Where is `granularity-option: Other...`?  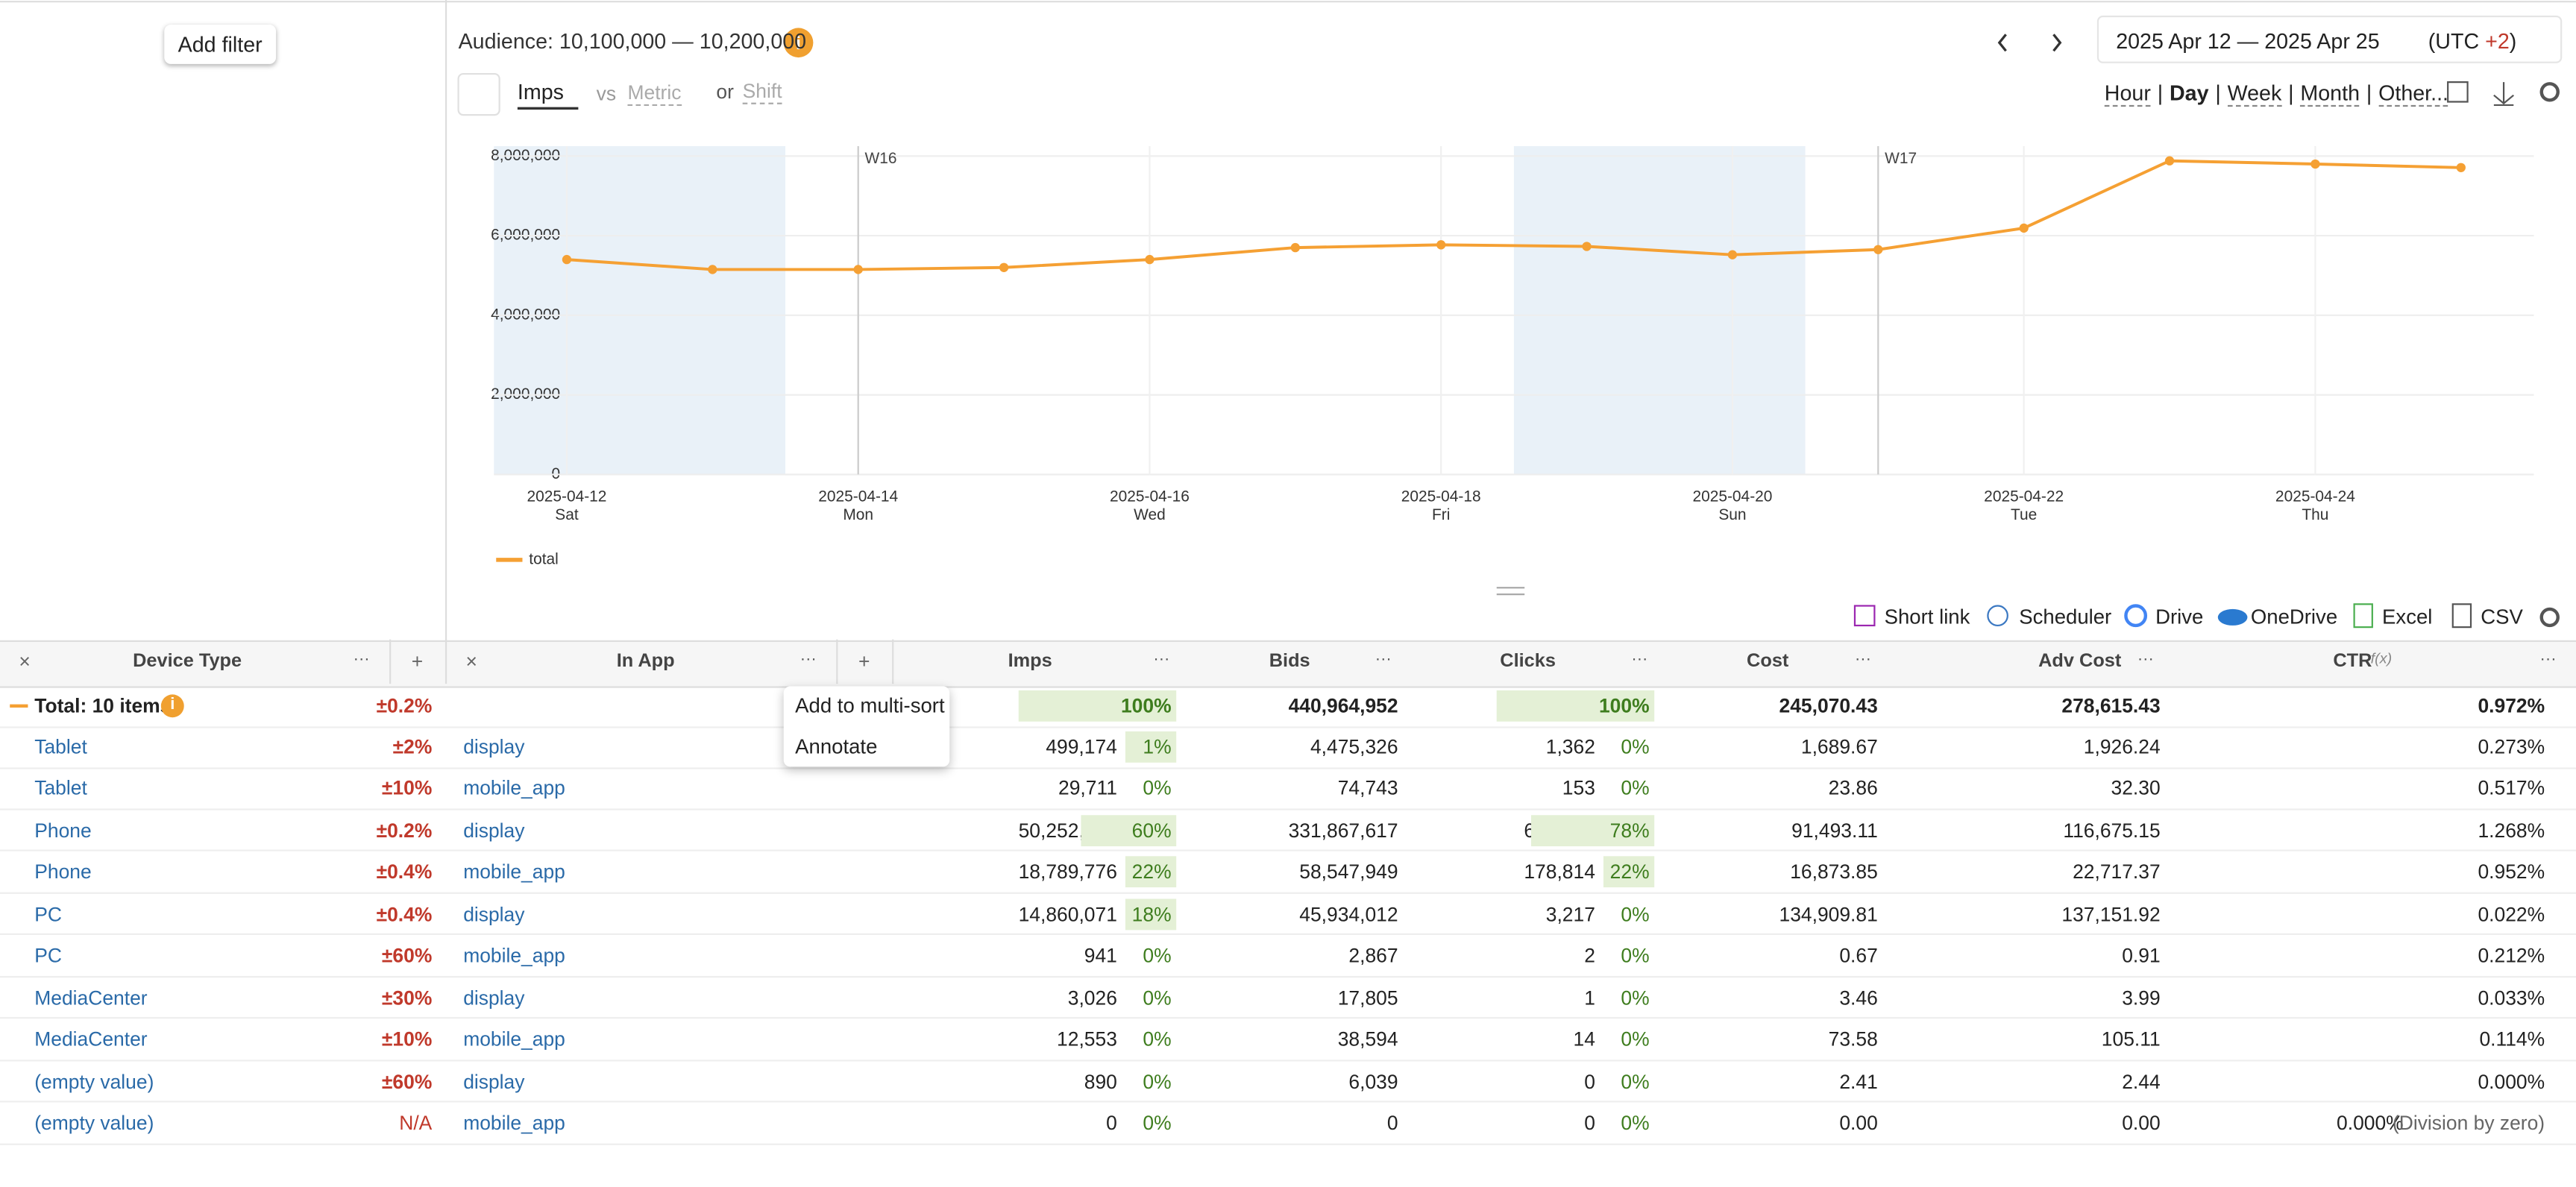
granularity-option: Other... is located at coordinates (2414, 94).